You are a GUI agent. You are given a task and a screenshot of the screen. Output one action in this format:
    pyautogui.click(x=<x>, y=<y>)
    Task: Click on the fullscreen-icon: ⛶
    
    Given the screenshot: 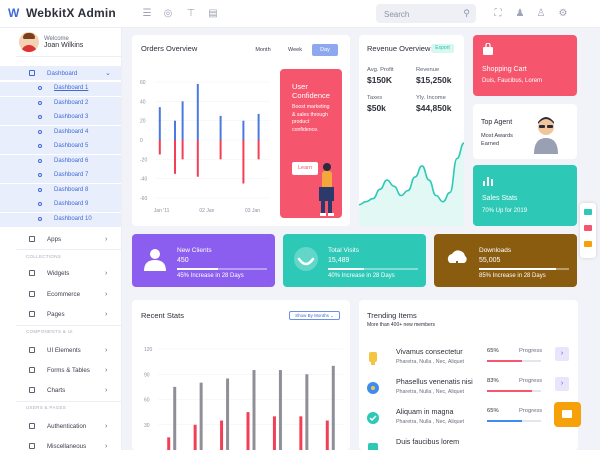 What is the action you would take?
    pyautogui.click(x=498, y=13)
    